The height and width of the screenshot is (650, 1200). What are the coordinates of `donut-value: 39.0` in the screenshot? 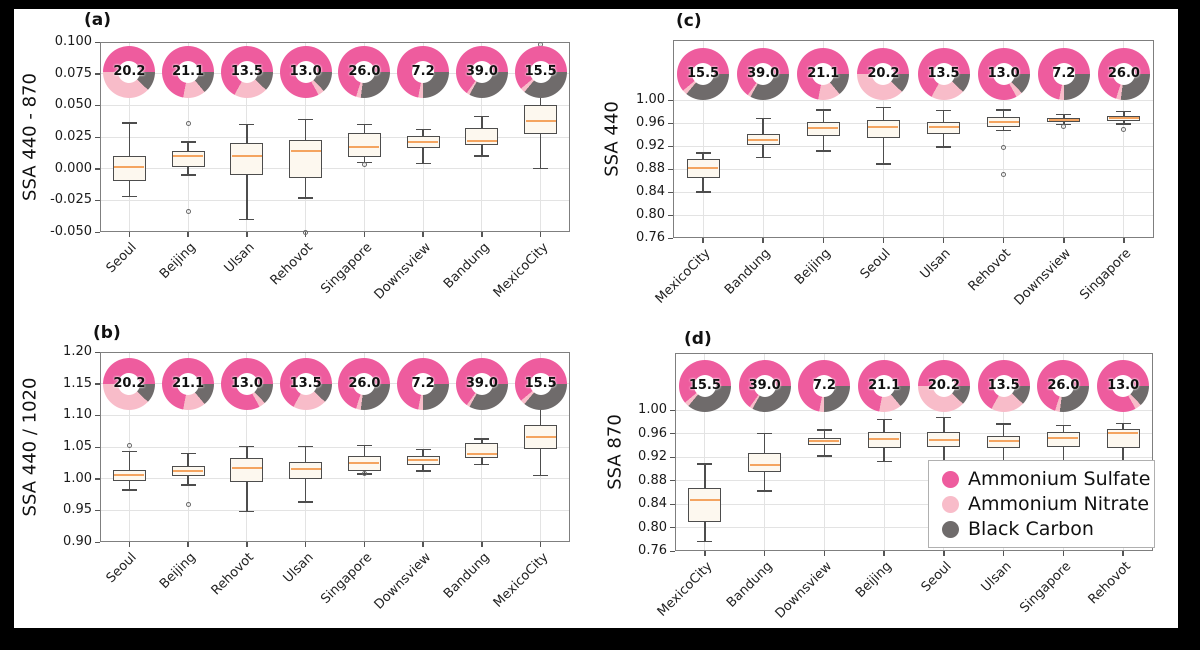 It's located at (764, 385).